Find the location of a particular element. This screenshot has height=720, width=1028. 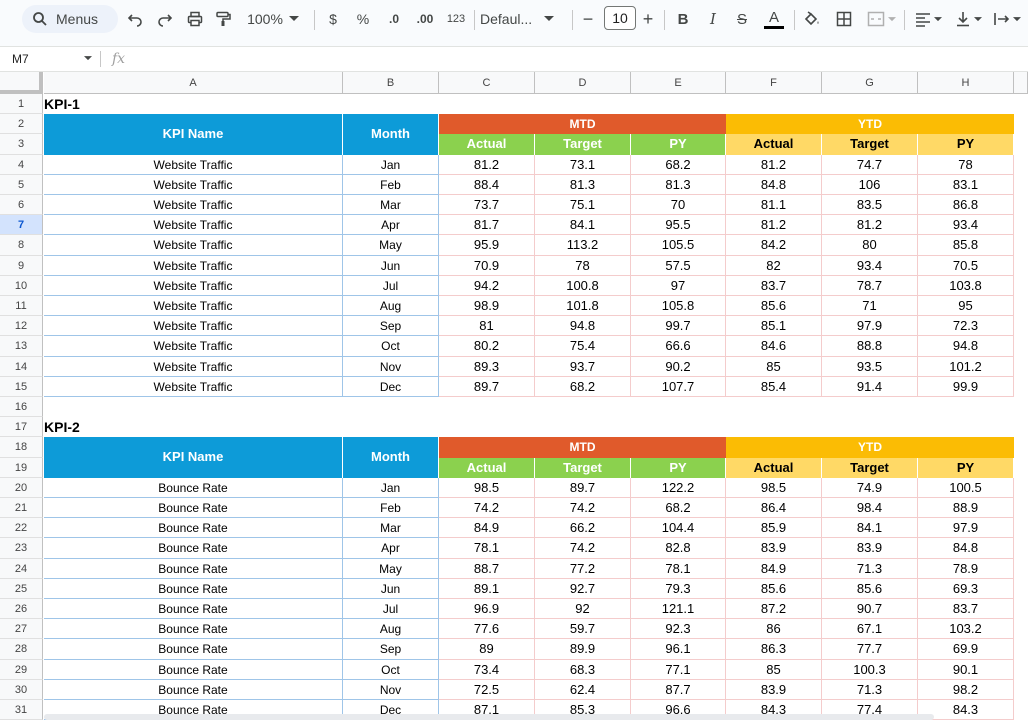

kpi2-value-cell: 83.9 is located at coordinates (774, 689).